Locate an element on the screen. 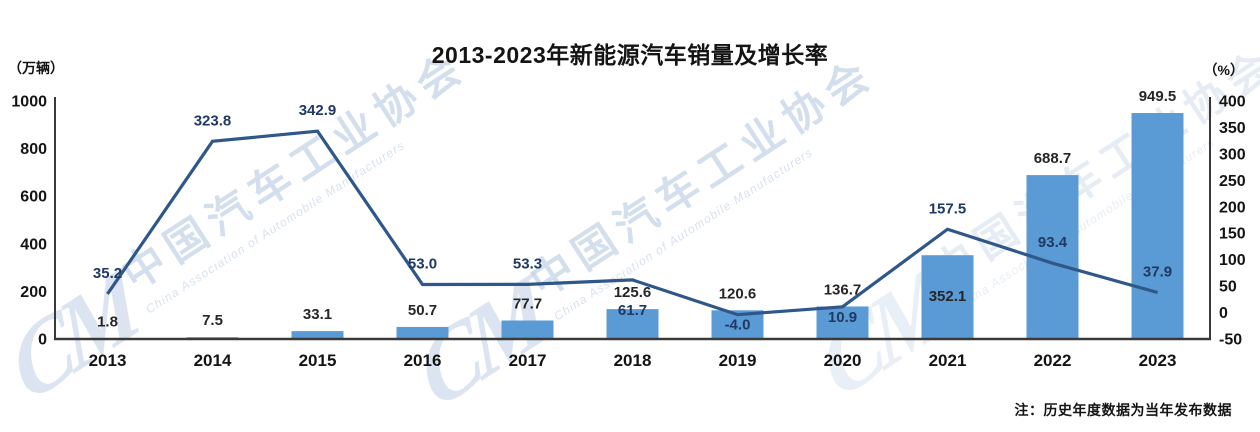 This screenshot has width=1260, height=432. growth-value-label-2020: 10.9 is located at coordinates (842, 317).